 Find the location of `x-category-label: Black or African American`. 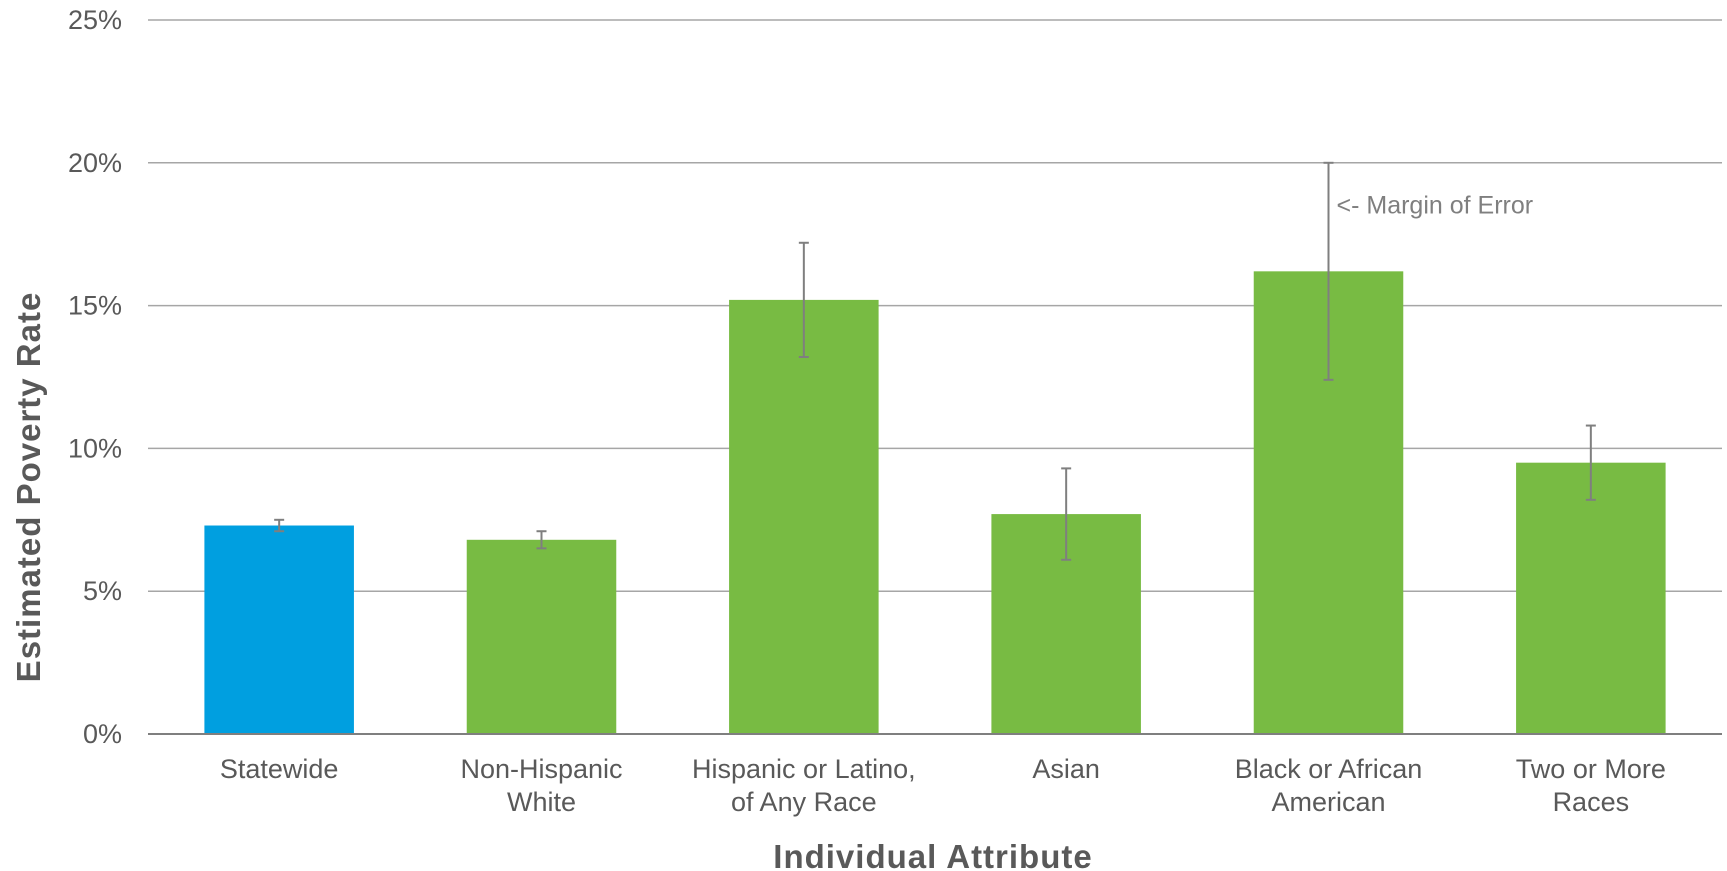

x-category-label: Black or African American is located at coordinates (1329, 785).